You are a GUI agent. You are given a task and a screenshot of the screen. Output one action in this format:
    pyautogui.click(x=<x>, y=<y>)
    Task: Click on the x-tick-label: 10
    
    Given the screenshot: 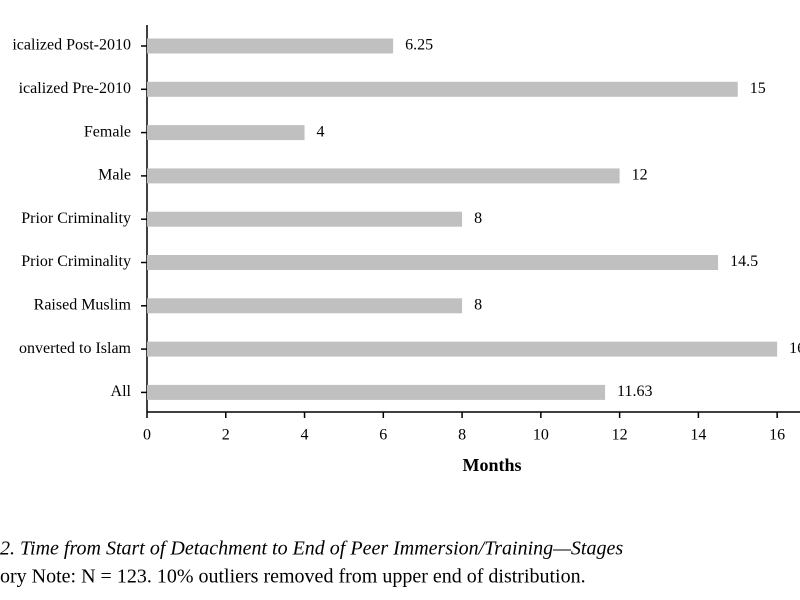 What is the action you would take?
    pyautogui.click(x=541, y=435)
    